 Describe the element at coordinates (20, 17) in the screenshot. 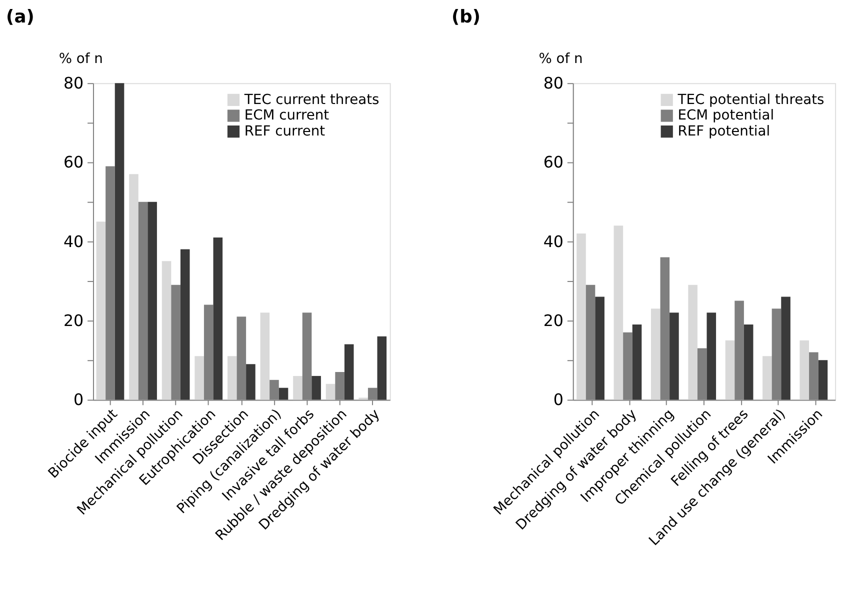

I see `chart-title: (a)` at that location.